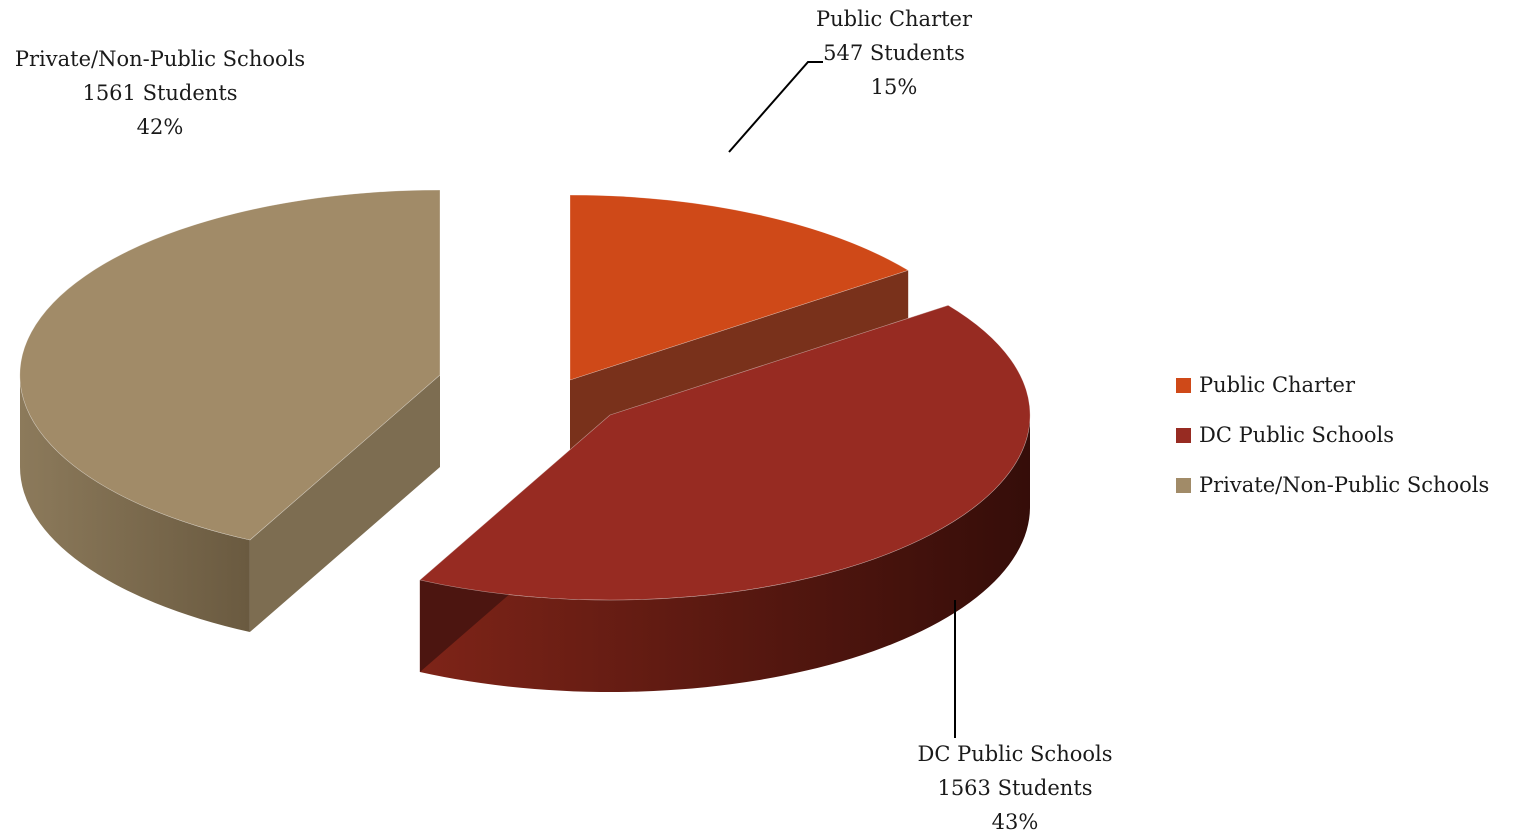 The width and height of the screenshot is (1513, 837). I want to click on slice-top-dc-public-schools, so click(725, 452).